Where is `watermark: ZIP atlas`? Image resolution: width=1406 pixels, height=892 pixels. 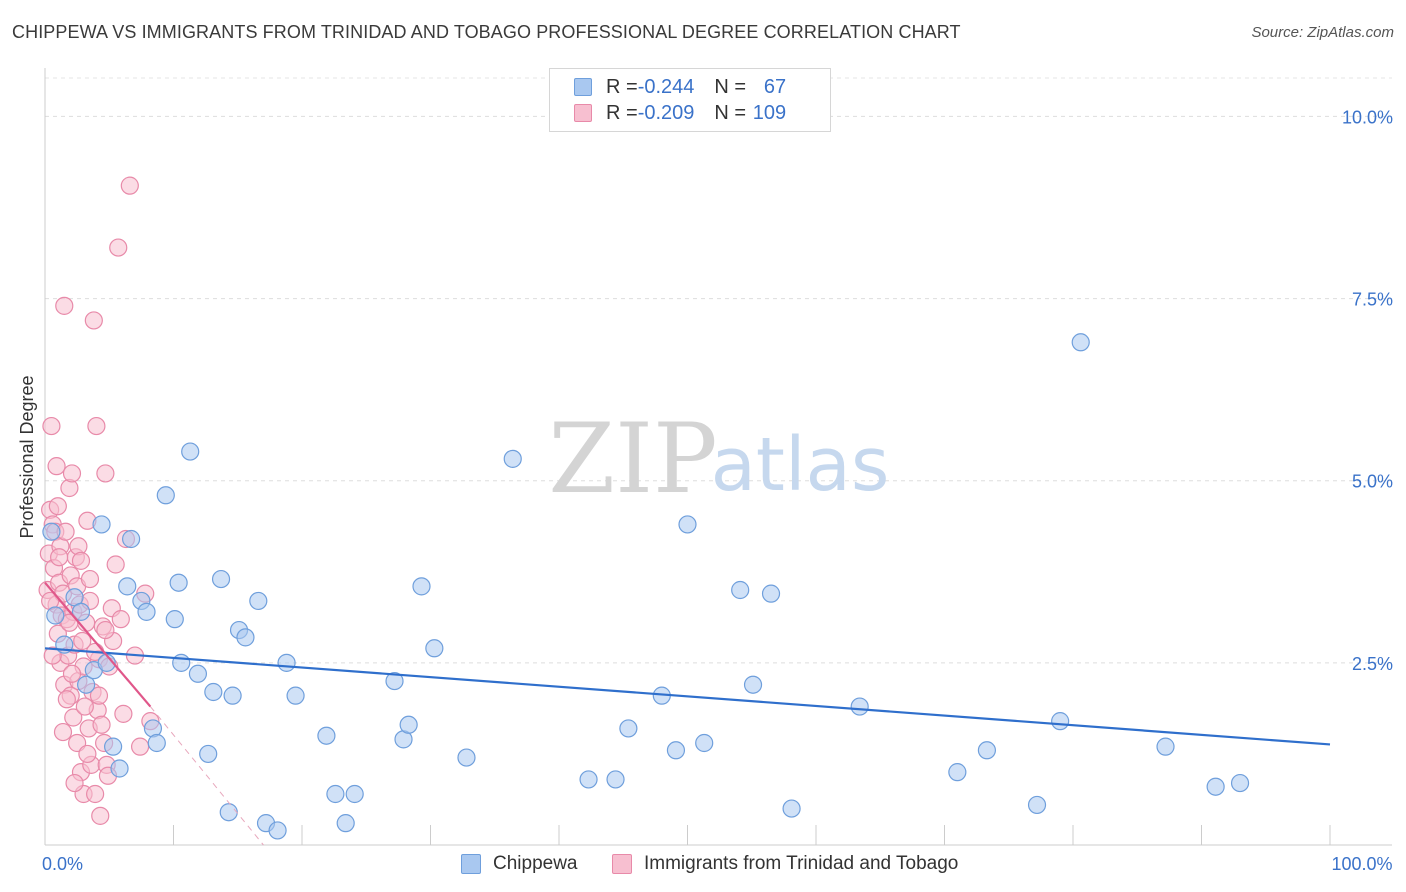 watermark: ZIP atlas is located at coordinates (718, 459).